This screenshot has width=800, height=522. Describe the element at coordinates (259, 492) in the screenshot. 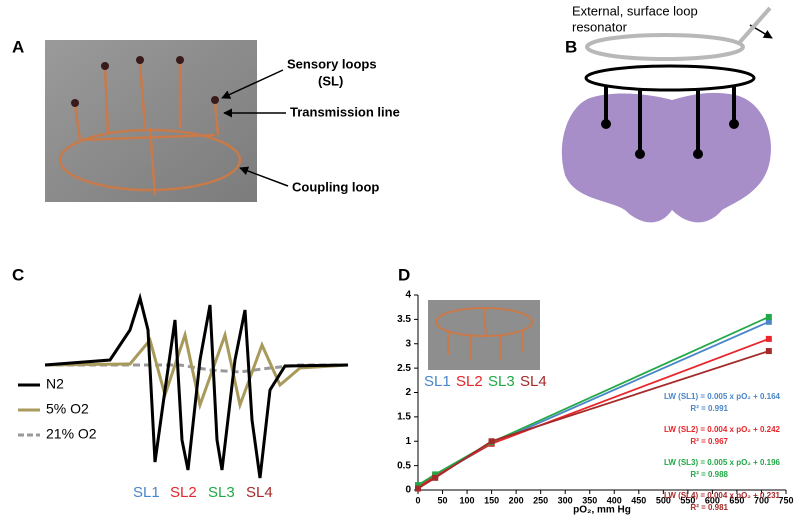

I see `loop-label: SL4` at that location.